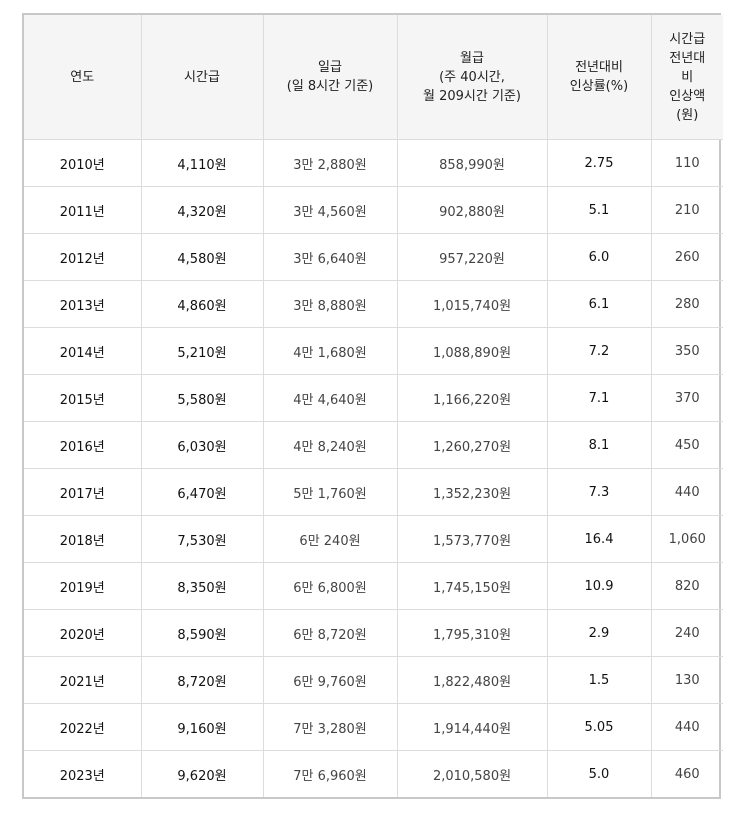 This screenshot has height=816, width=743. I want to click on cell-hourly-wage: 6,470원, so click(202, 492).